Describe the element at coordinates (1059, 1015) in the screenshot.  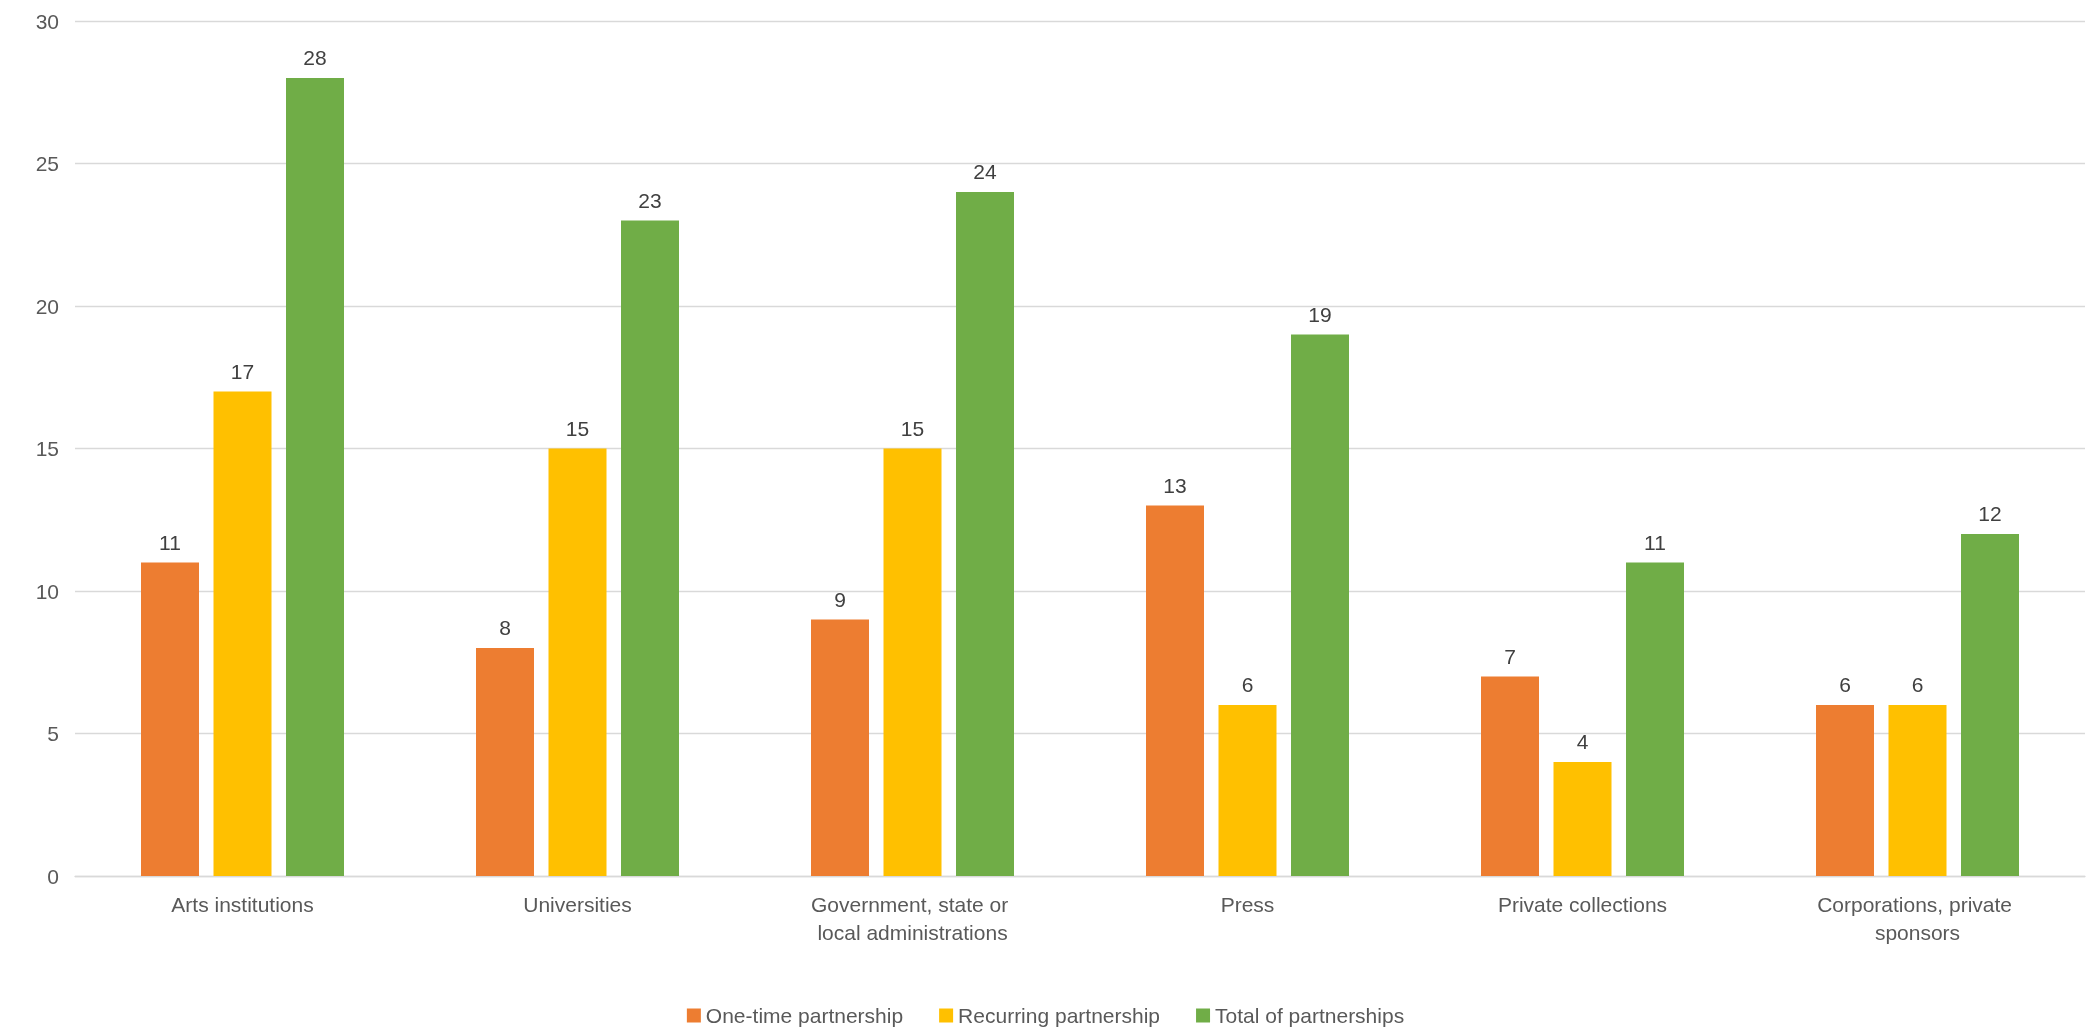
I see `legend-label: Recurring partnership` at that location.